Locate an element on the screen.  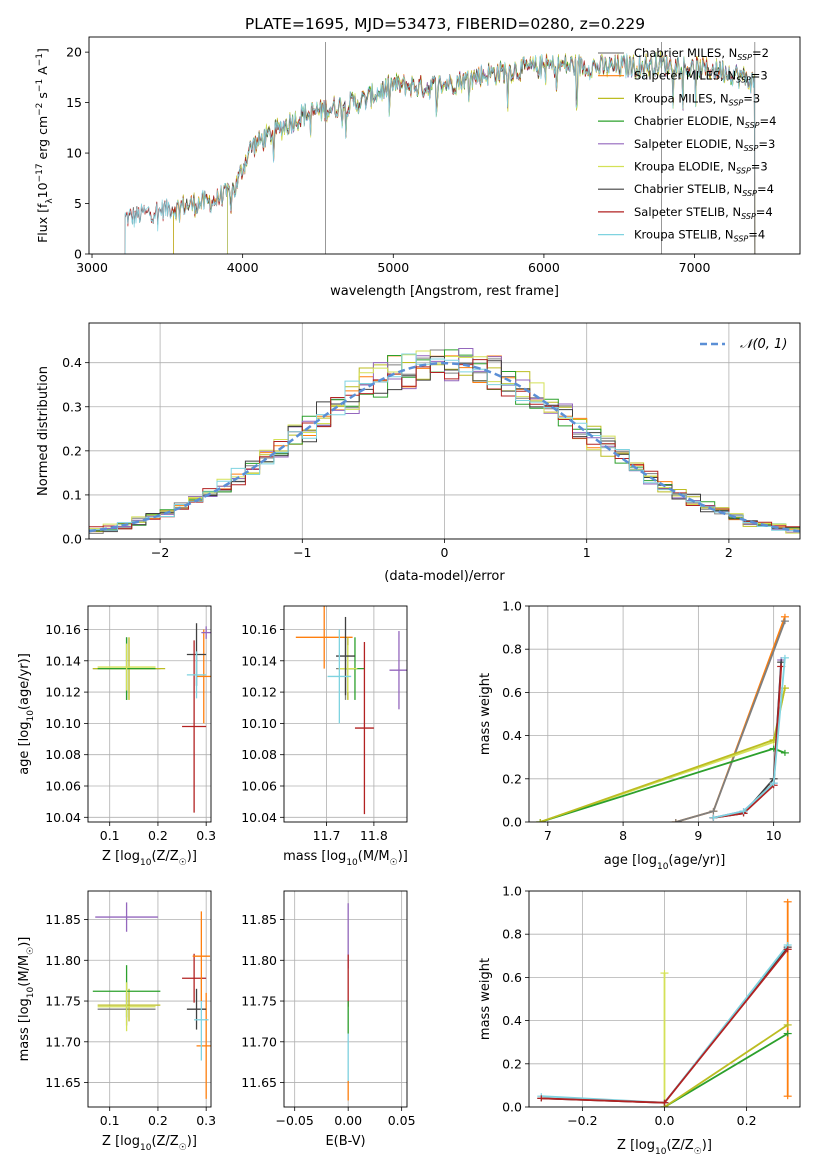
mass-vs-ebv-xlabel: E(B-V) is located at coordinates (345, 1141).